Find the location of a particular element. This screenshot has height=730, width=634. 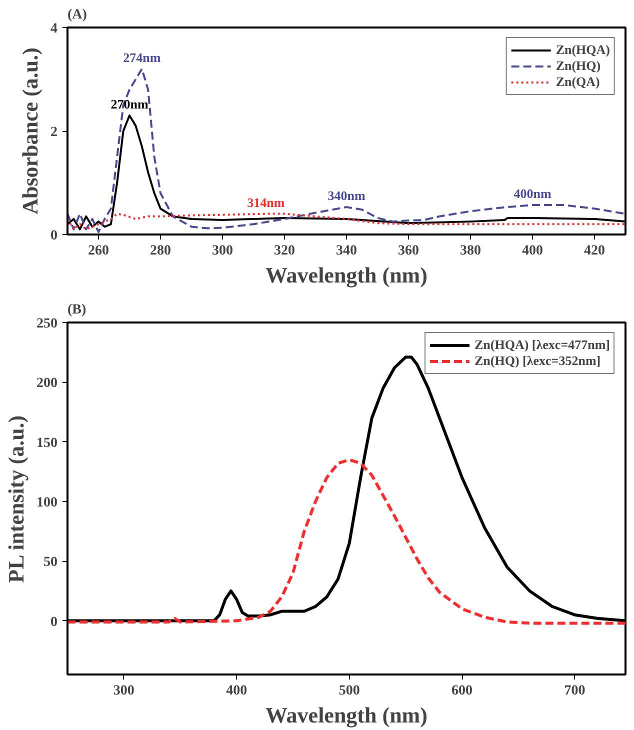

legend-label: Zn(HQ) is located at coordinates (578, 66).